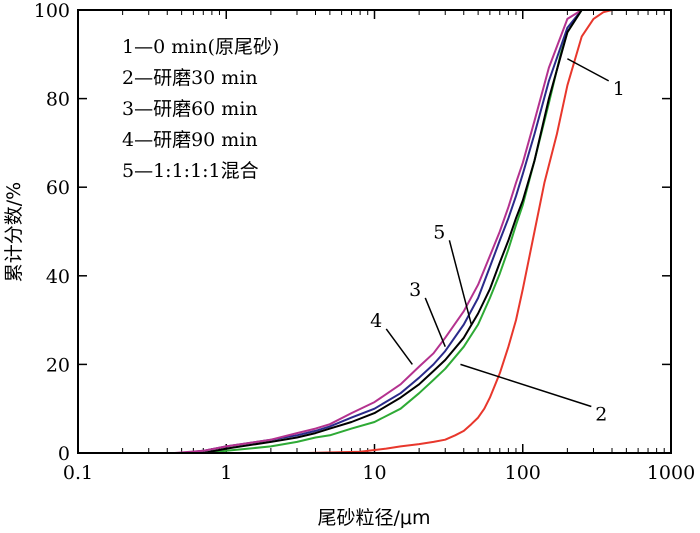 This screenshot has width=700, height=533. Describe the element at coordinates (58, 277) in the screenshot. I see `y-tick-label: 40` at that location.